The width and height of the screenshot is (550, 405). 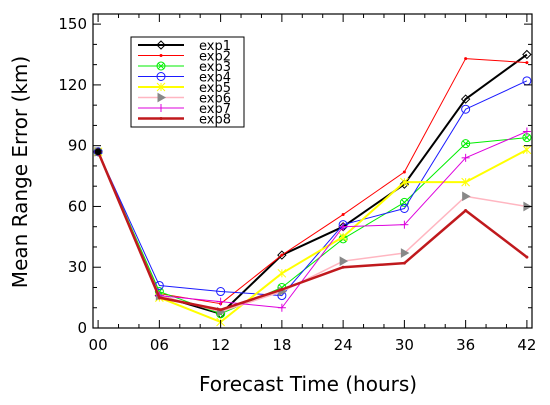 What do you see at coordinates (72, 24) in the screenshot?
I see `y-tick-label: 150` at bounding box center [72, 24].